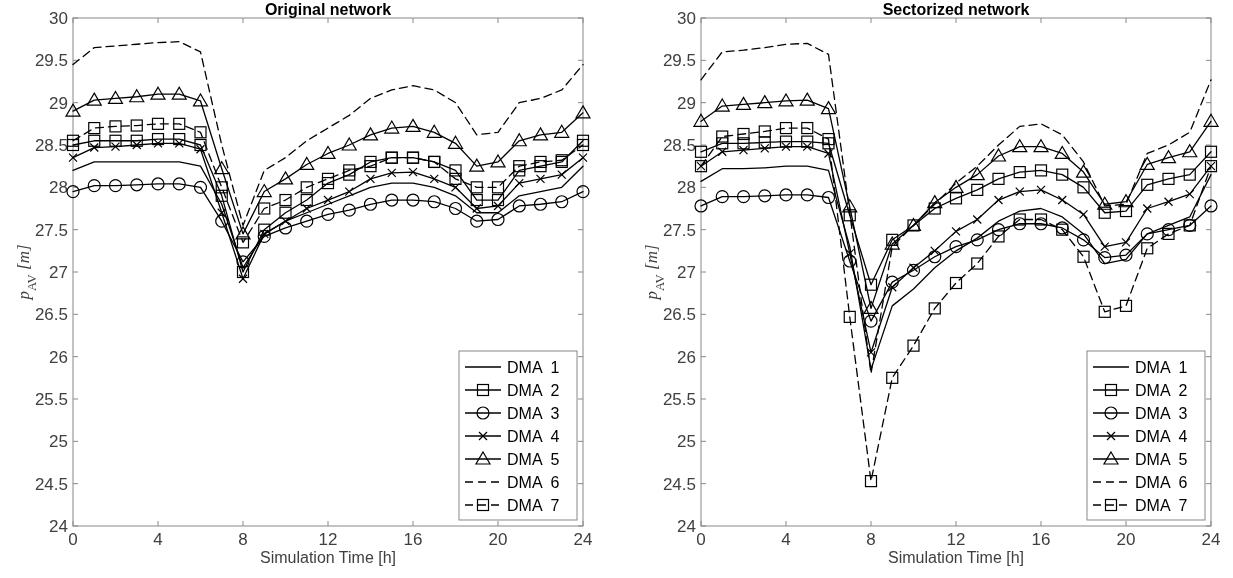 The image size is (1233, 578). Describe the element at coordinates (328, 9) in the screenshot. I see `chart-title: Original network` at that location.